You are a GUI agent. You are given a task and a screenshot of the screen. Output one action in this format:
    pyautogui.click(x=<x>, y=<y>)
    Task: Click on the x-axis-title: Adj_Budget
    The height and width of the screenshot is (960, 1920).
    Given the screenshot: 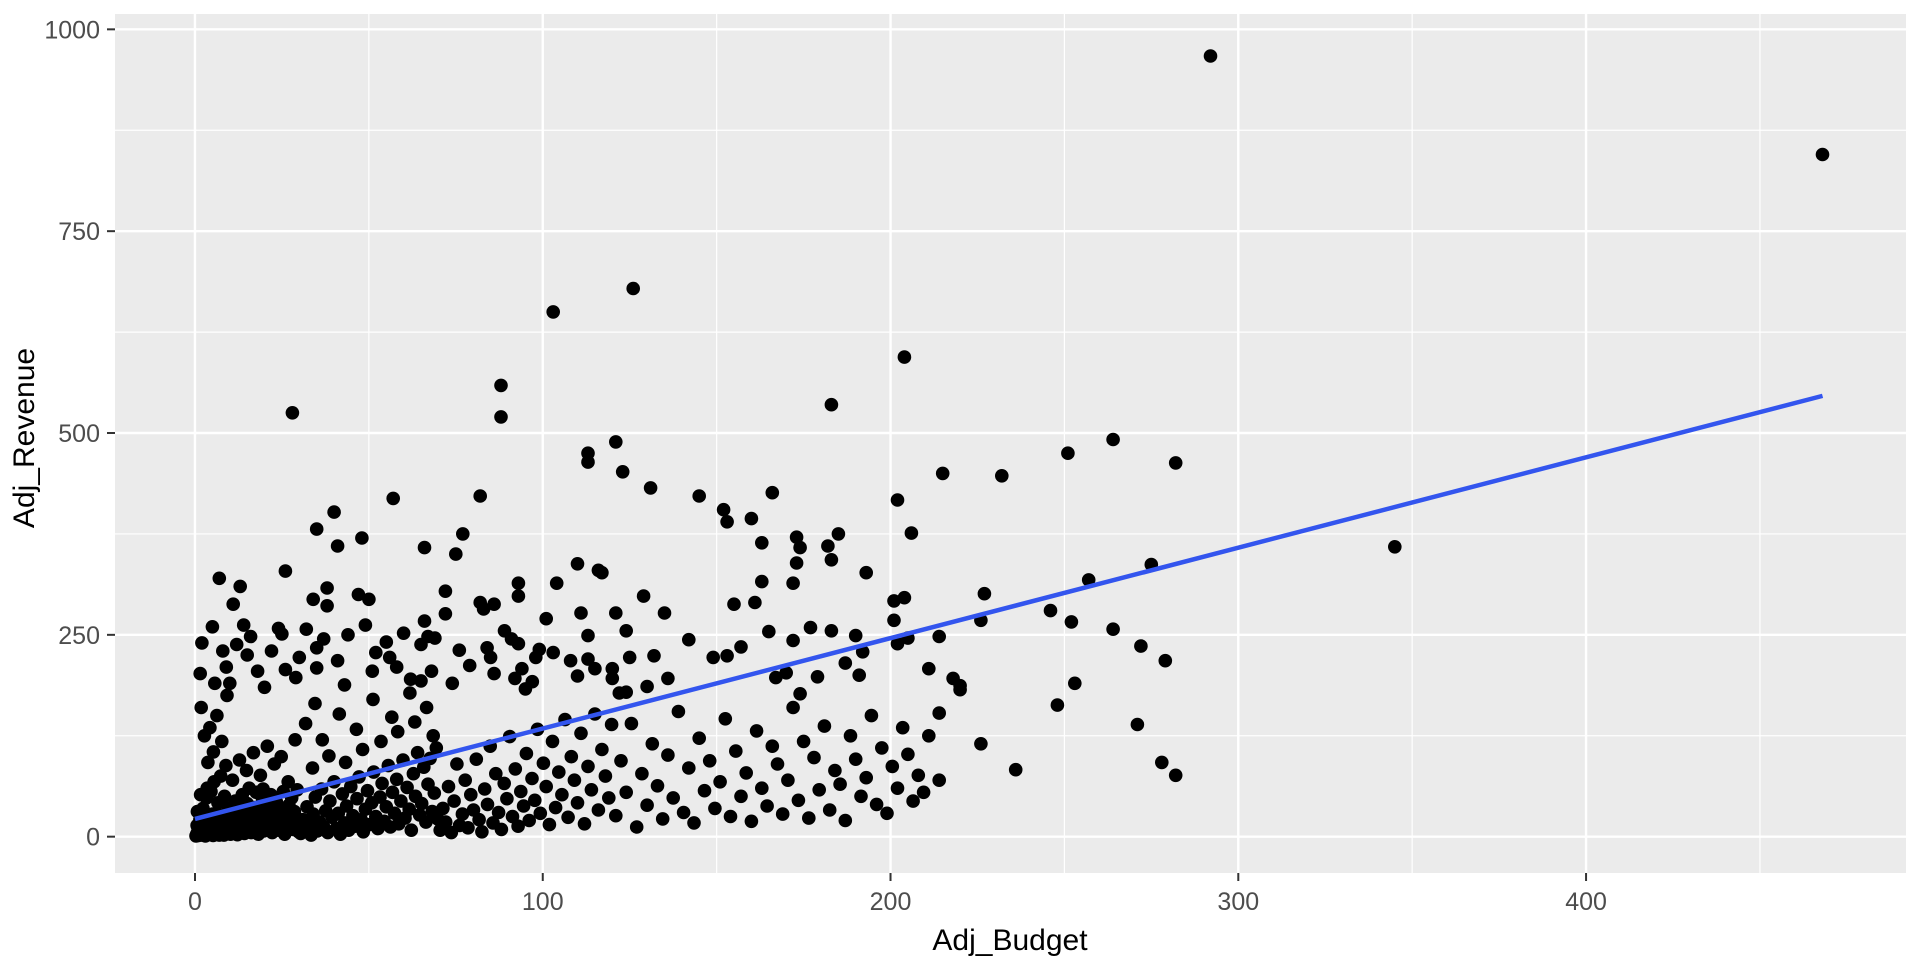 What is the action you would take?
    pyautogui.click(x=1010, y=940)
    